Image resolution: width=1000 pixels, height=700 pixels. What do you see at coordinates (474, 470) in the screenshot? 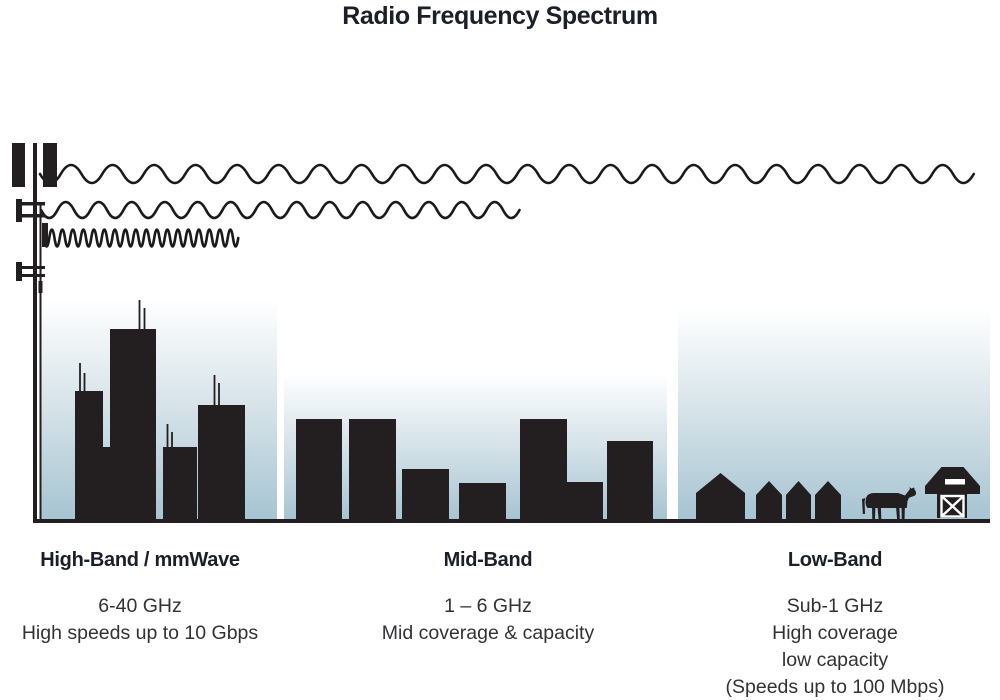
I see `midrise-buildings` at bounding box center [474, 470].